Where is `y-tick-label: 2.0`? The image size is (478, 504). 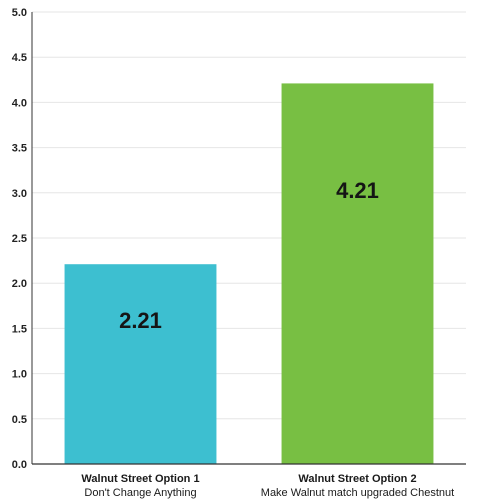
y-tick-label: 2.0 is located at coordinates (19, 284).